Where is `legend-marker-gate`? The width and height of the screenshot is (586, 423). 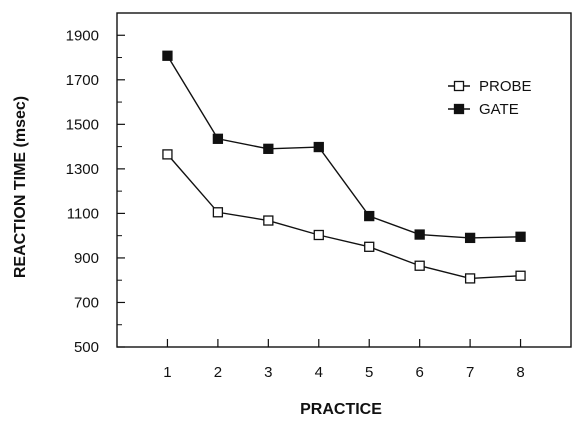 legend-marker-gate is located at coordinates (459, 109).